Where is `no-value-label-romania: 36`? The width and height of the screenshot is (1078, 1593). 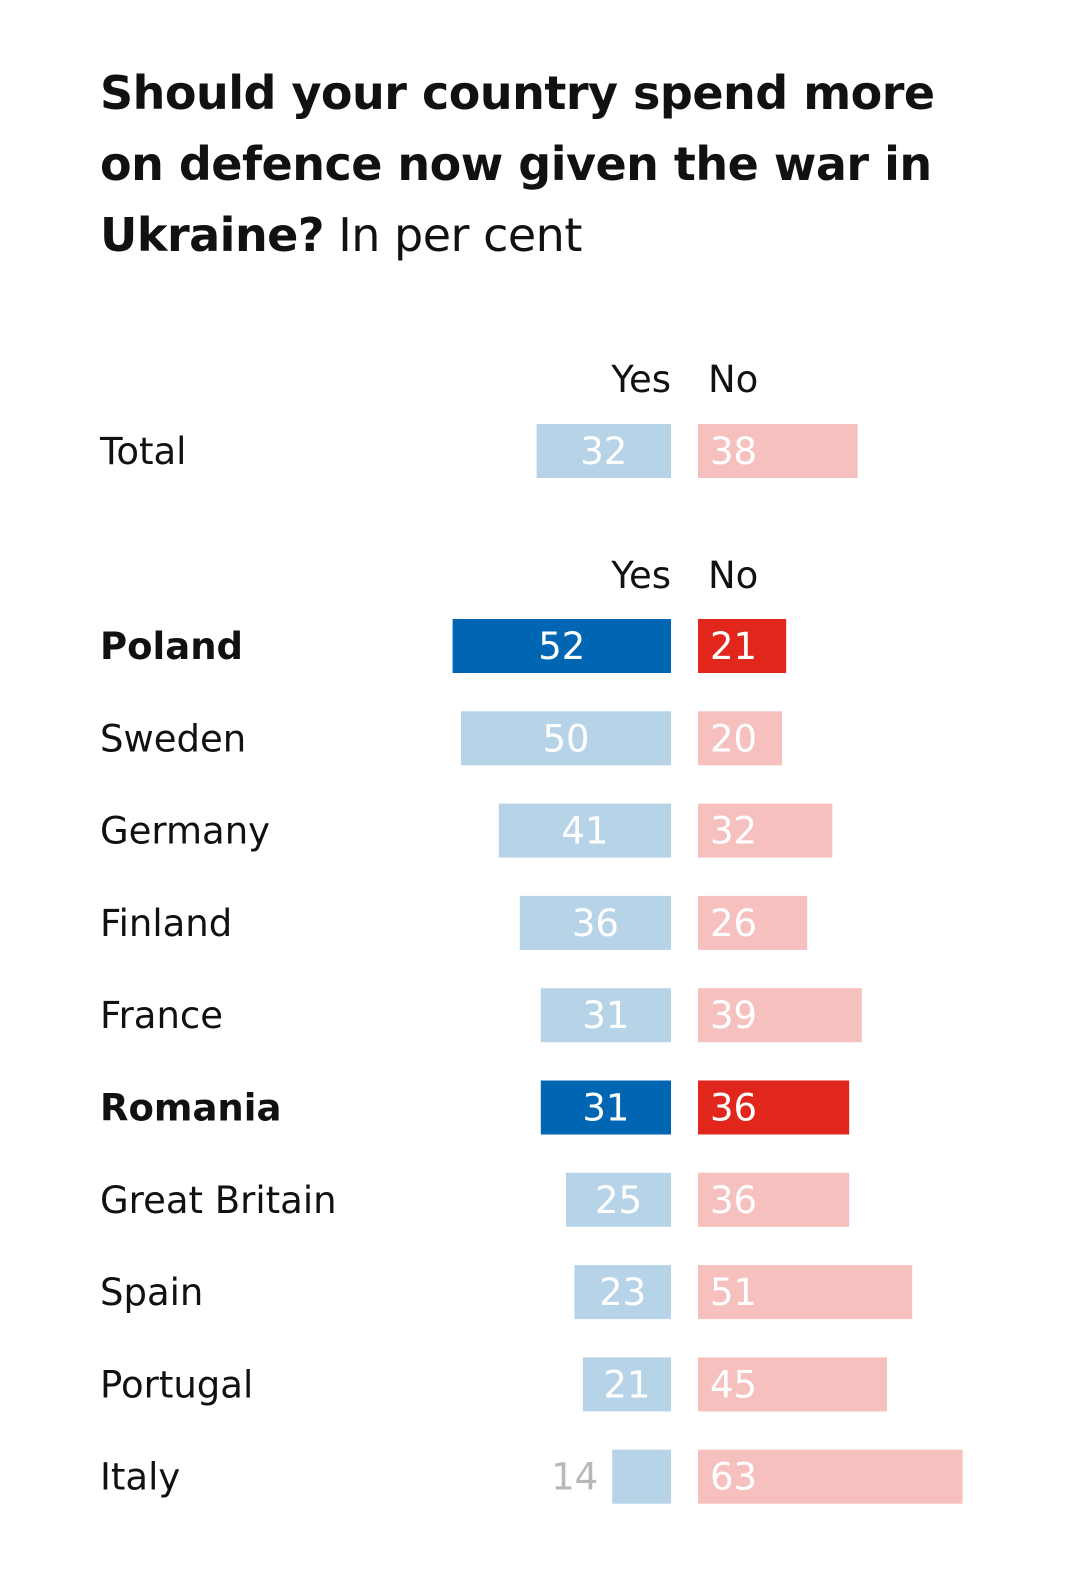
no-value-label-romania: 36 is located at coordinates (733, 1108).